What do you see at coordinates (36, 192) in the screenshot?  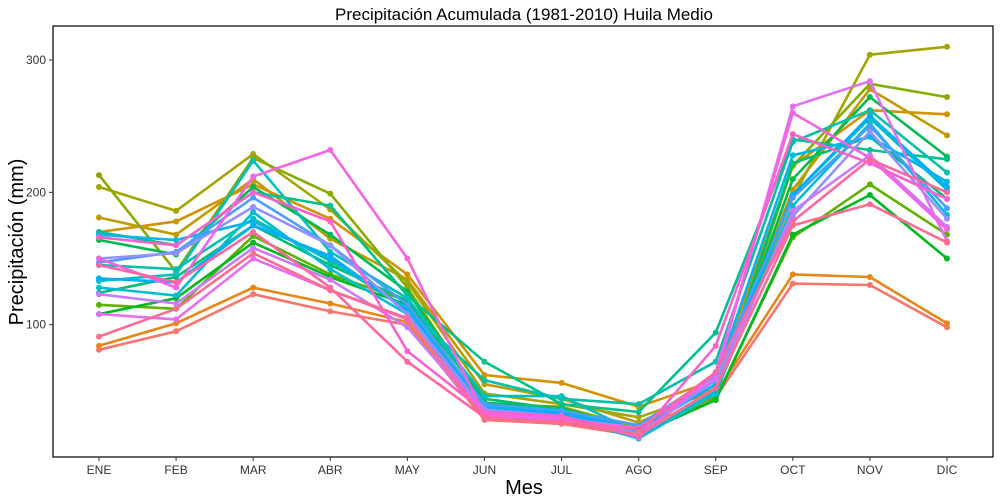 I see `y-tick-label: 200` at bounding box center [36, 192].